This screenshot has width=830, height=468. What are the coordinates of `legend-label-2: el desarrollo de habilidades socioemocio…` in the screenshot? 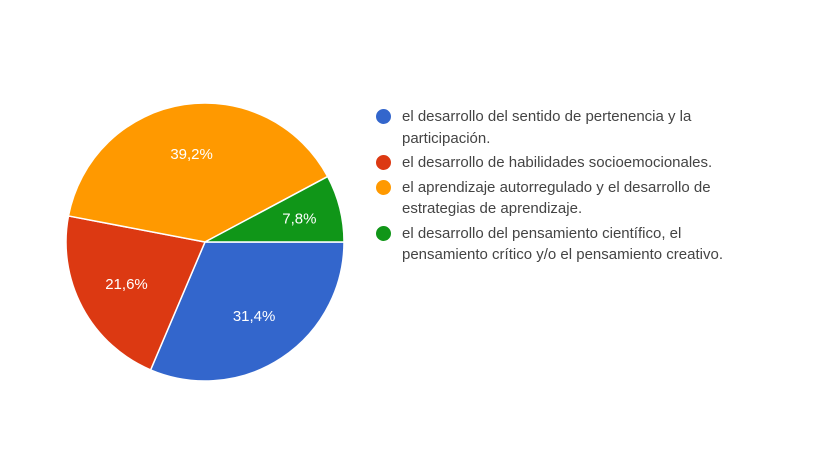 It's located at (557, 162).